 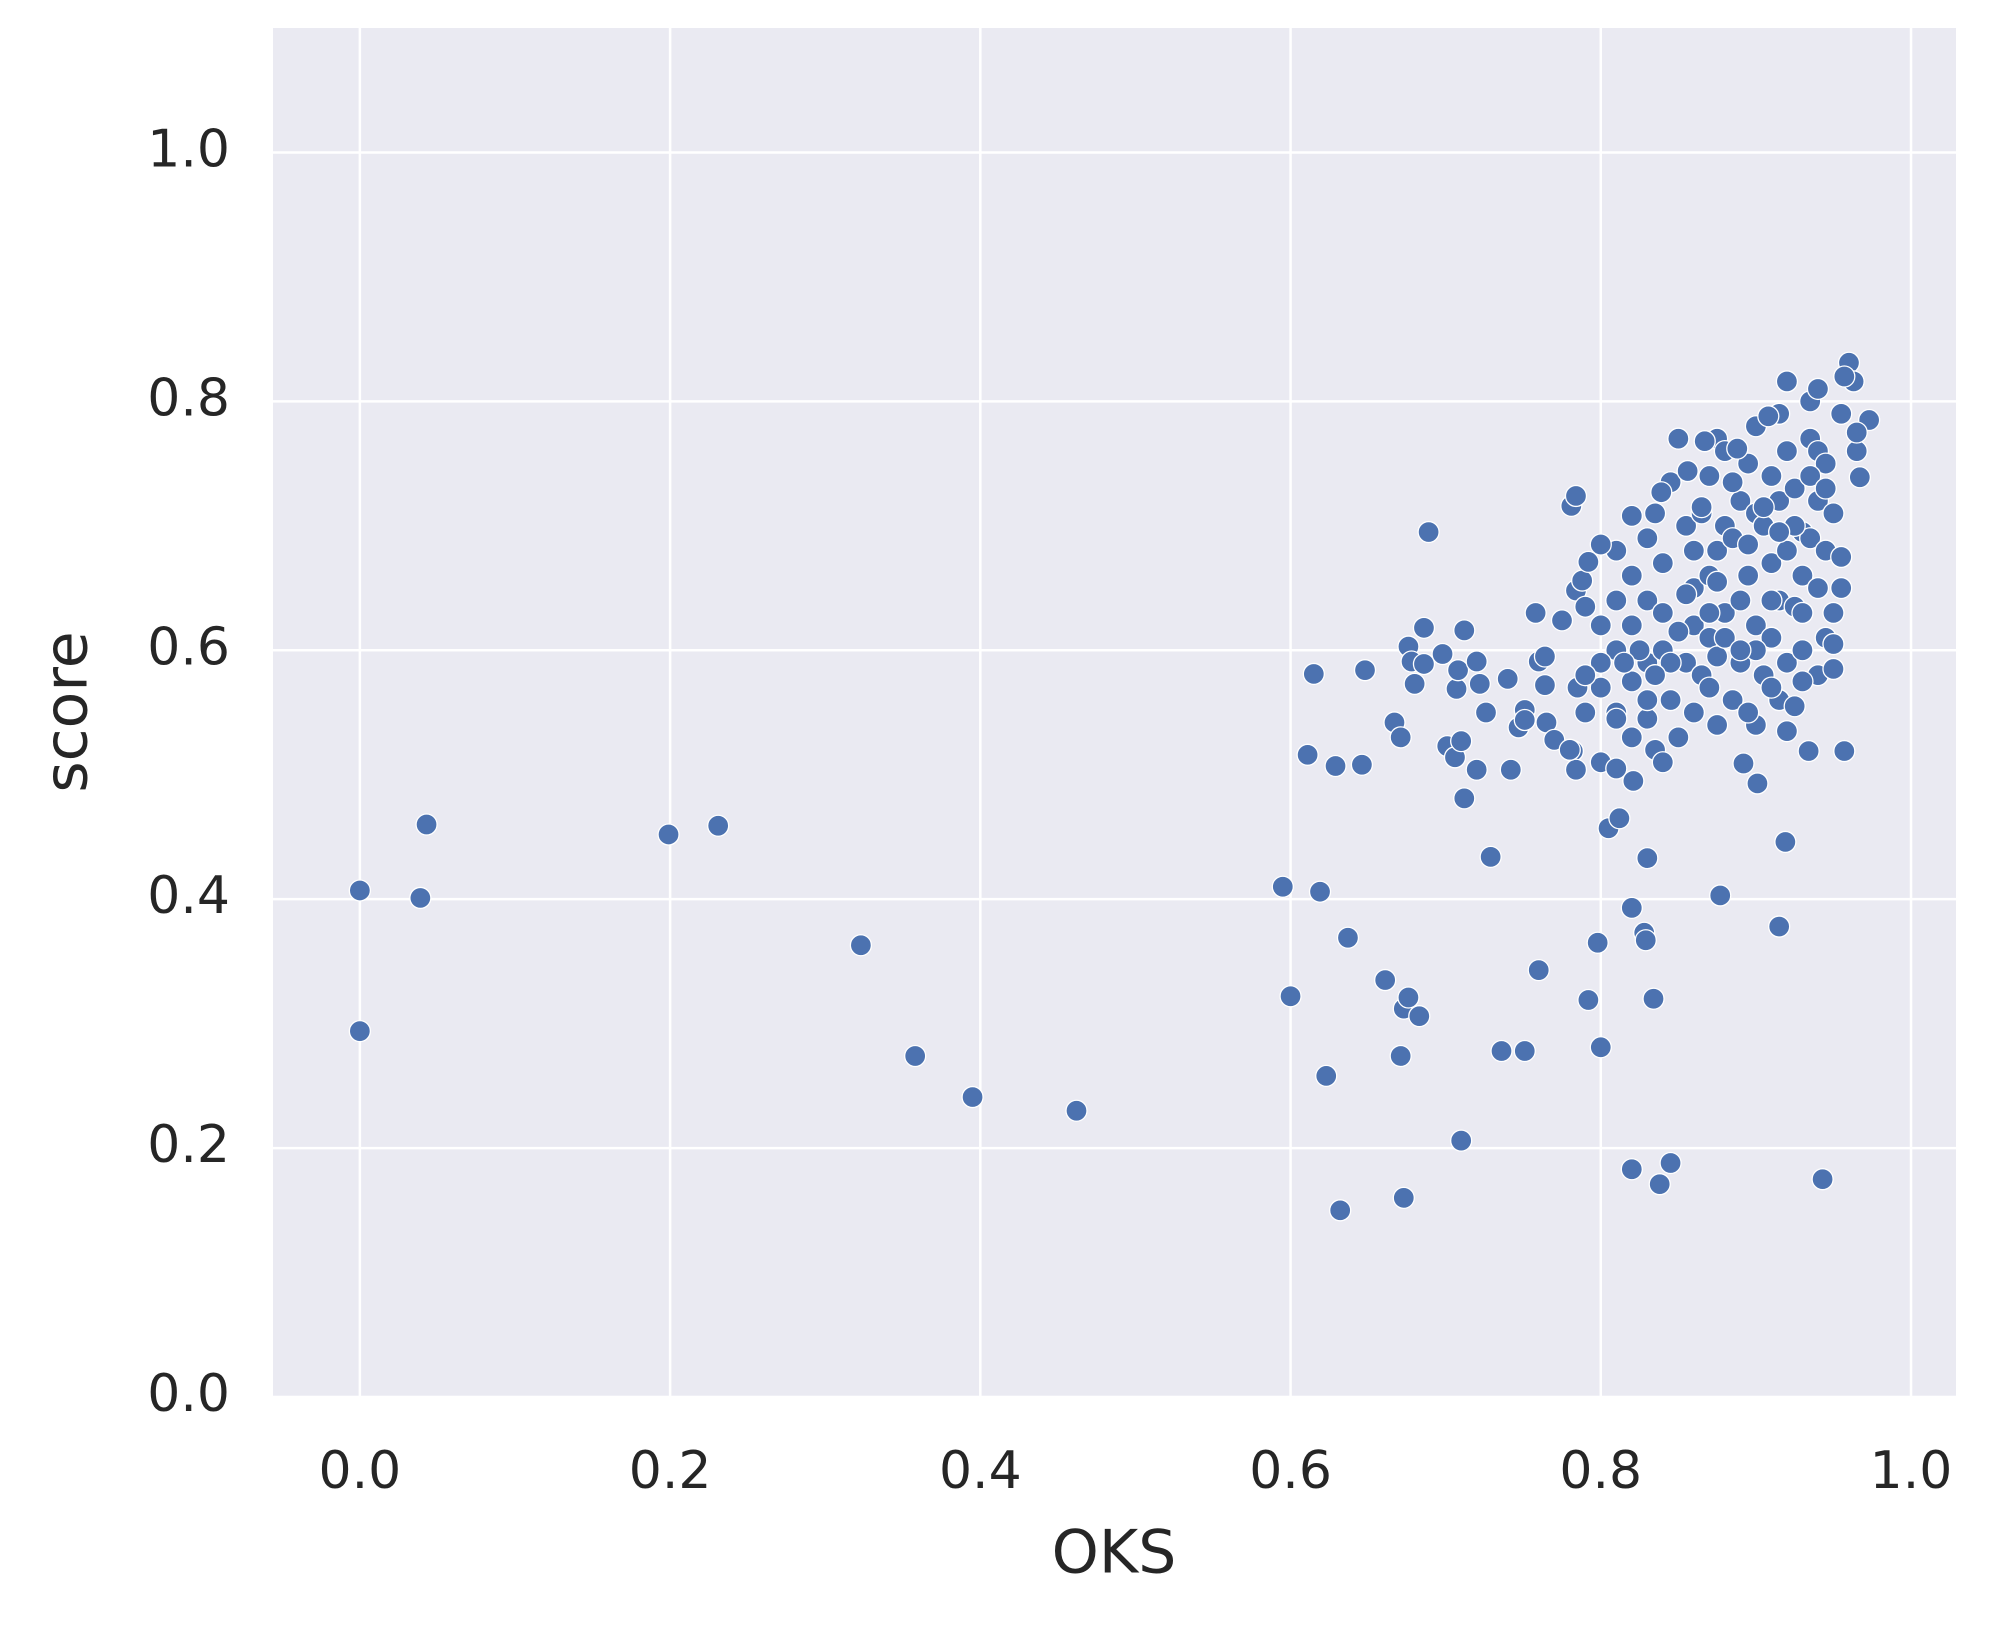 I want to click on y-tick-label: 0.0, so click(x=188, y=1394).